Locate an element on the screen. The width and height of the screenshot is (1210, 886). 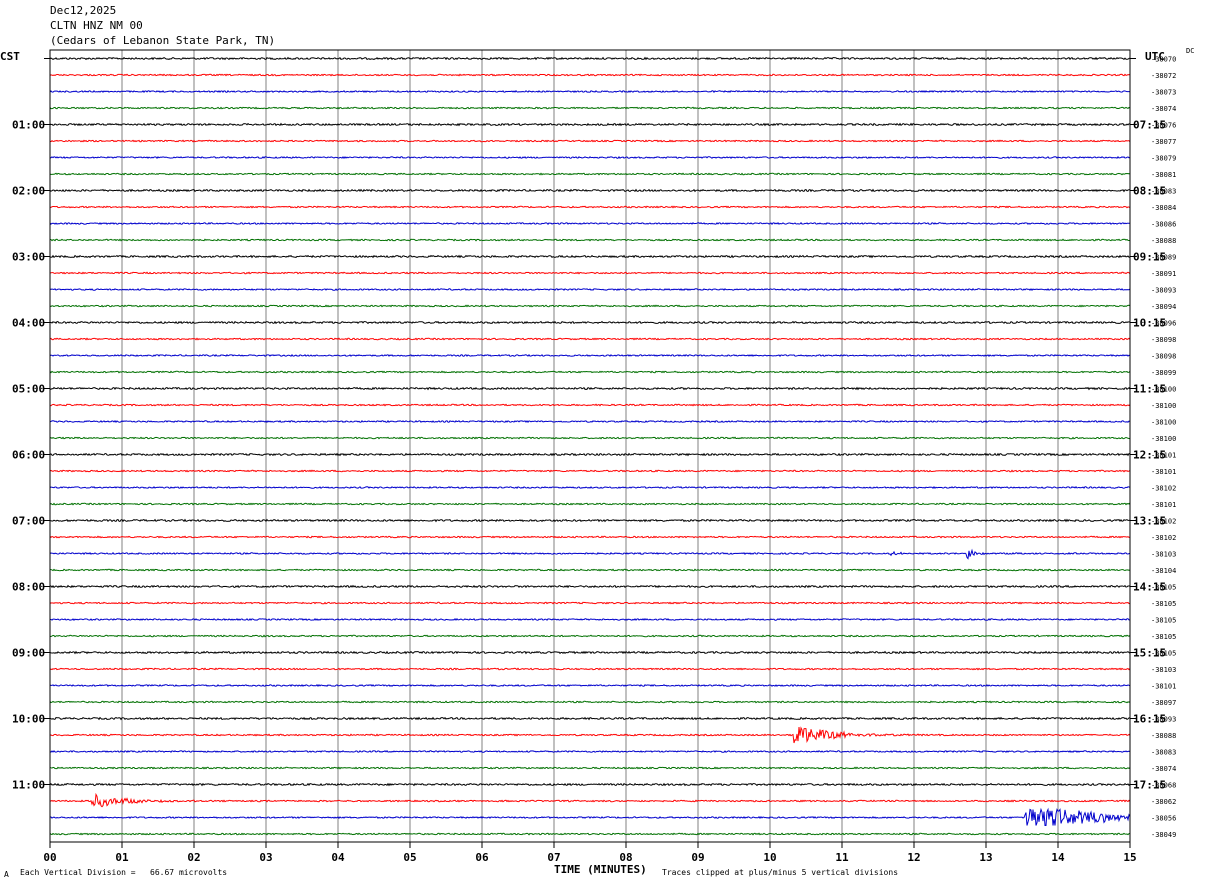
utc-hour-label: 17:15 is located at coordinates (1149, 785).